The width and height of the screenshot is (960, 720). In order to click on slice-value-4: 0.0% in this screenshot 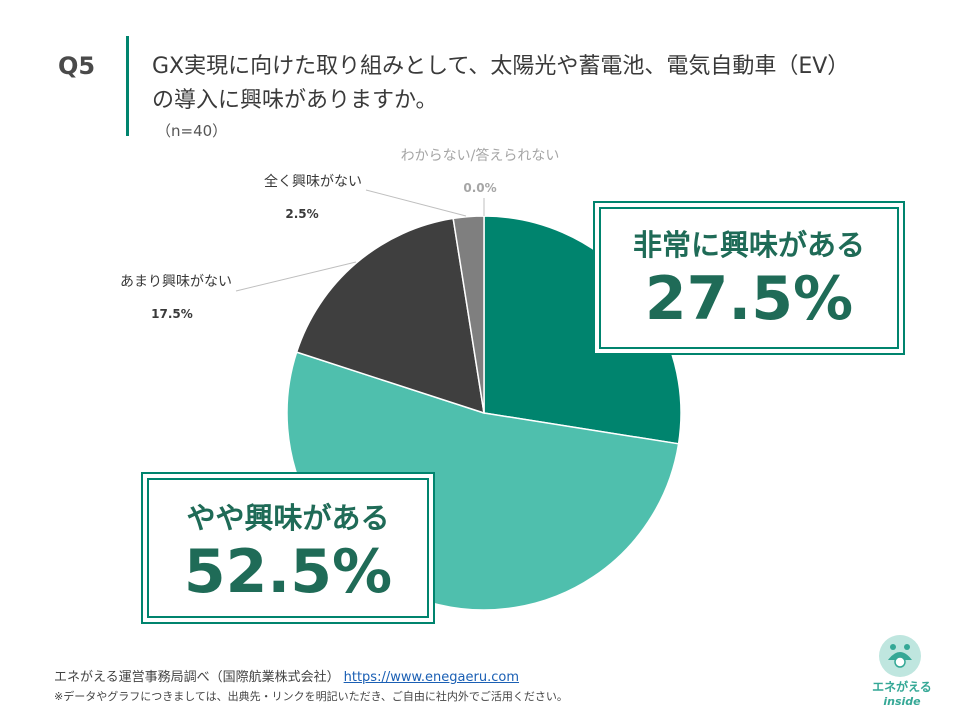, I will do `click(479, 188)`.